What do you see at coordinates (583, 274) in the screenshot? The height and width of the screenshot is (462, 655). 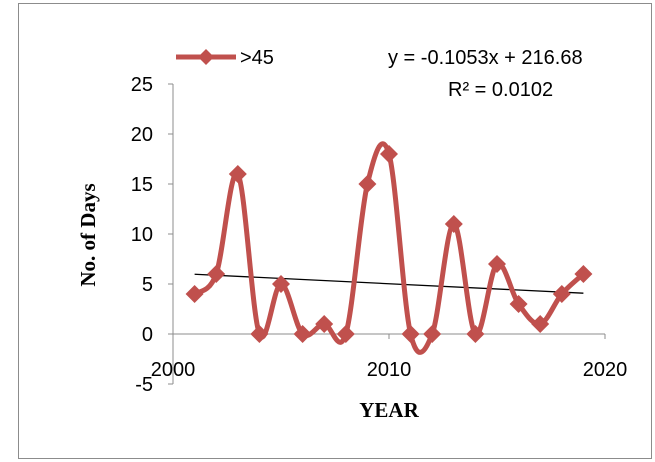 I see `data-point-2019` at bounding box center [583, 274].